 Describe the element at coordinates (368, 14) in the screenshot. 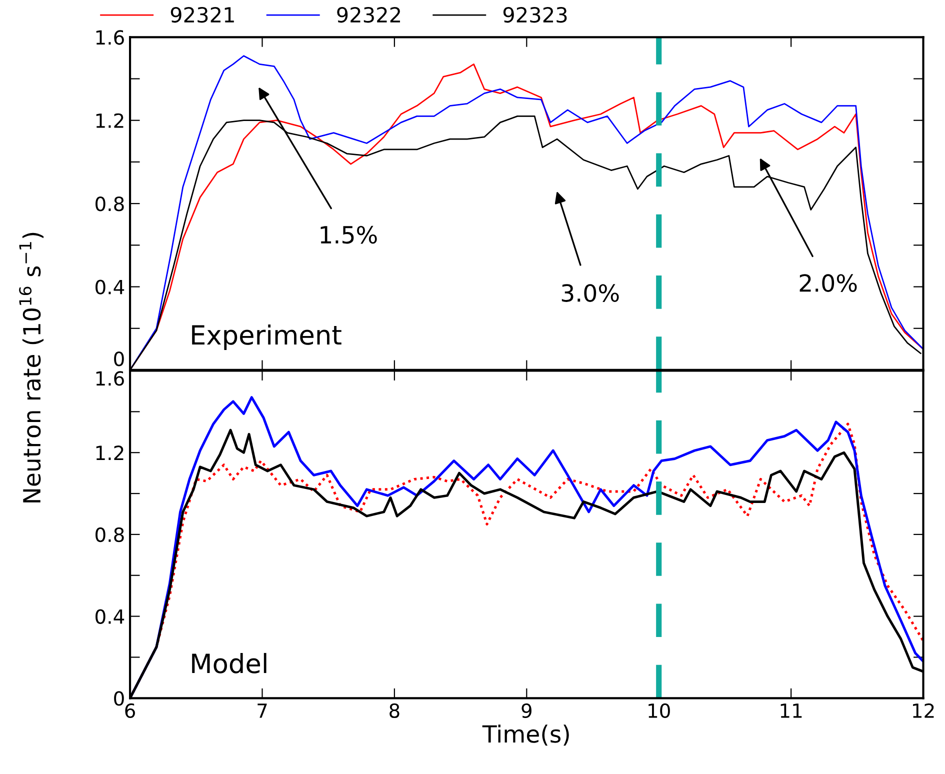

I see `legend-label: 92322` at that location.